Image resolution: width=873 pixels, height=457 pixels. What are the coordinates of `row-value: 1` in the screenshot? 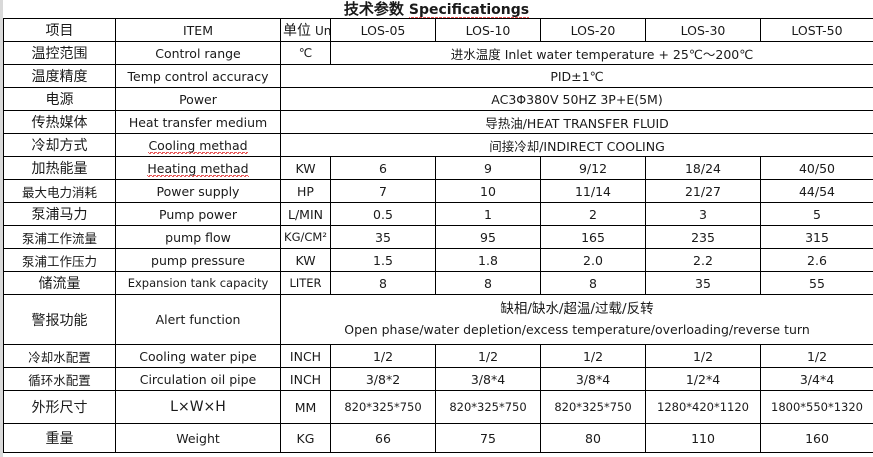 It's located at (488, 214).